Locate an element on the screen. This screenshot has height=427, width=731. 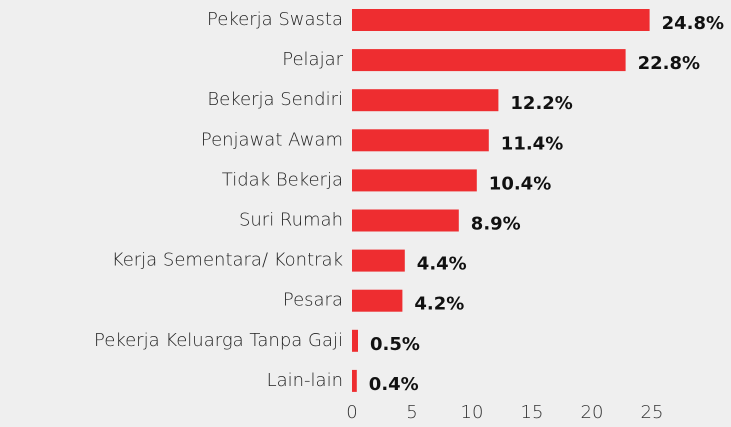
value-label: 10.4% is located at coordinates (520, 183).